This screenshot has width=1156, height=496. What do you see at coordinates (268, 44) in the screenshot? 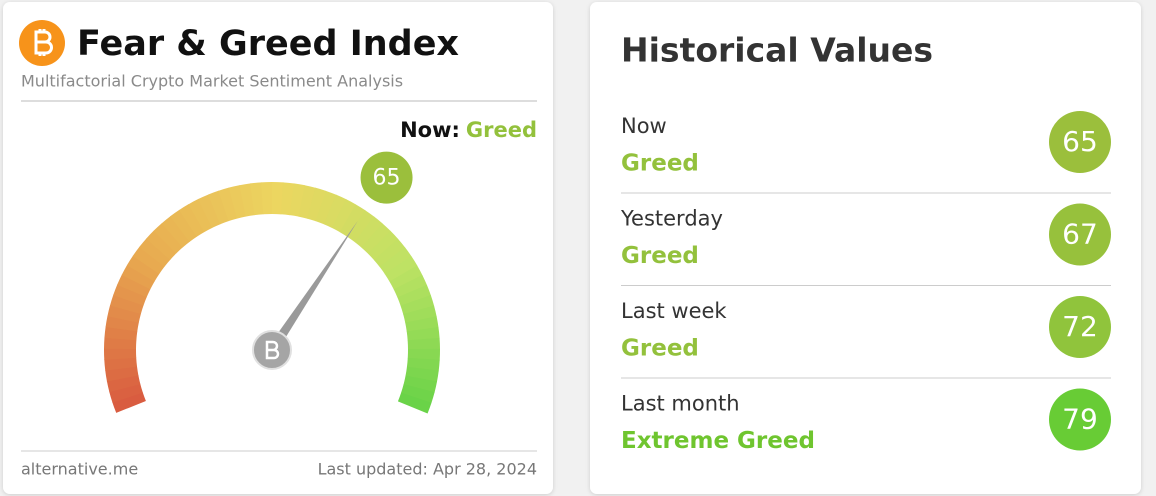
I see `title: Fear & Greed Index` at bounding box center [268, 44].